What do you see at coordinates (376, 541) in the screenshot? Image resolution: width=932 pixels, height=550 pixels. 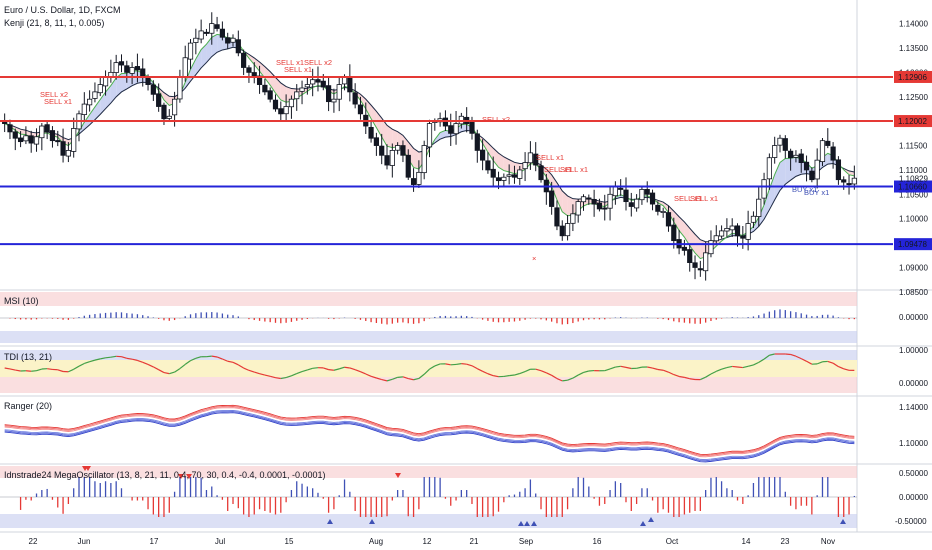 I see `x-tick-label: Aug` at bounding box center [376, 541].